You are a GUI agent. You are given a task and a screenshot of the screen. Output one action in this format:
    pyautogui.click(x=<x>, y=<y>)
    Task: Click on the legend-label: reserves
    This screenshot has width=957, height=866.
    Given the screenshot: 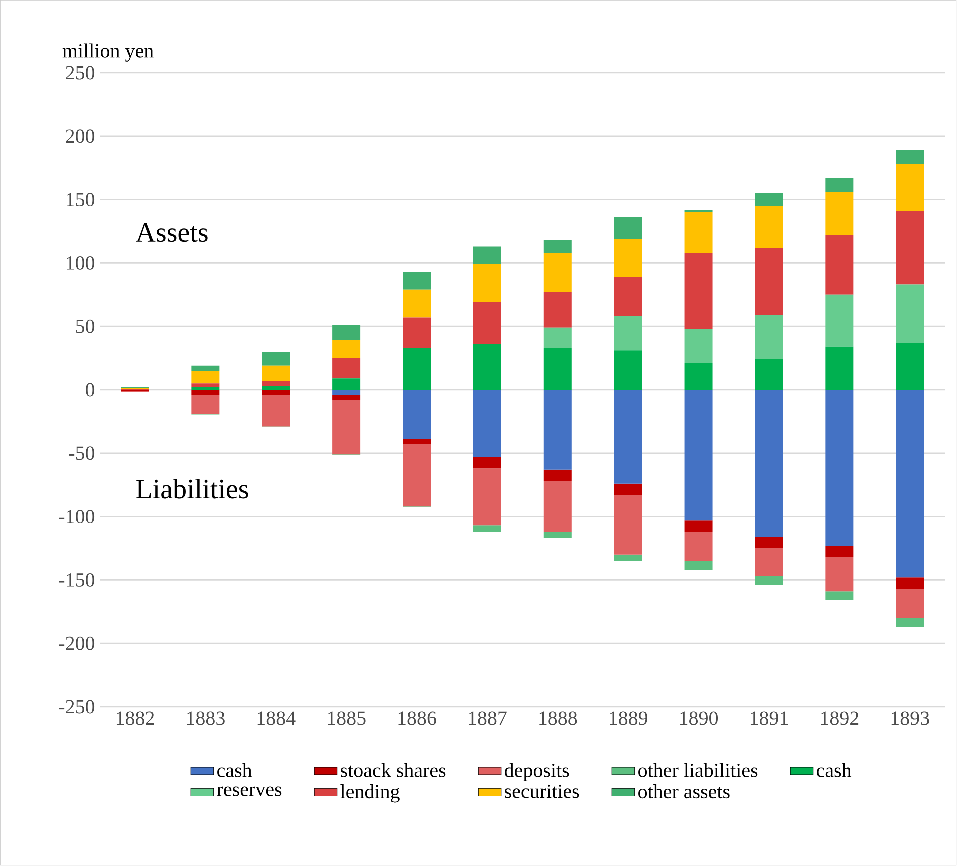 What is the action you would take?
    pyautogui.click(x=249, y=791)
    